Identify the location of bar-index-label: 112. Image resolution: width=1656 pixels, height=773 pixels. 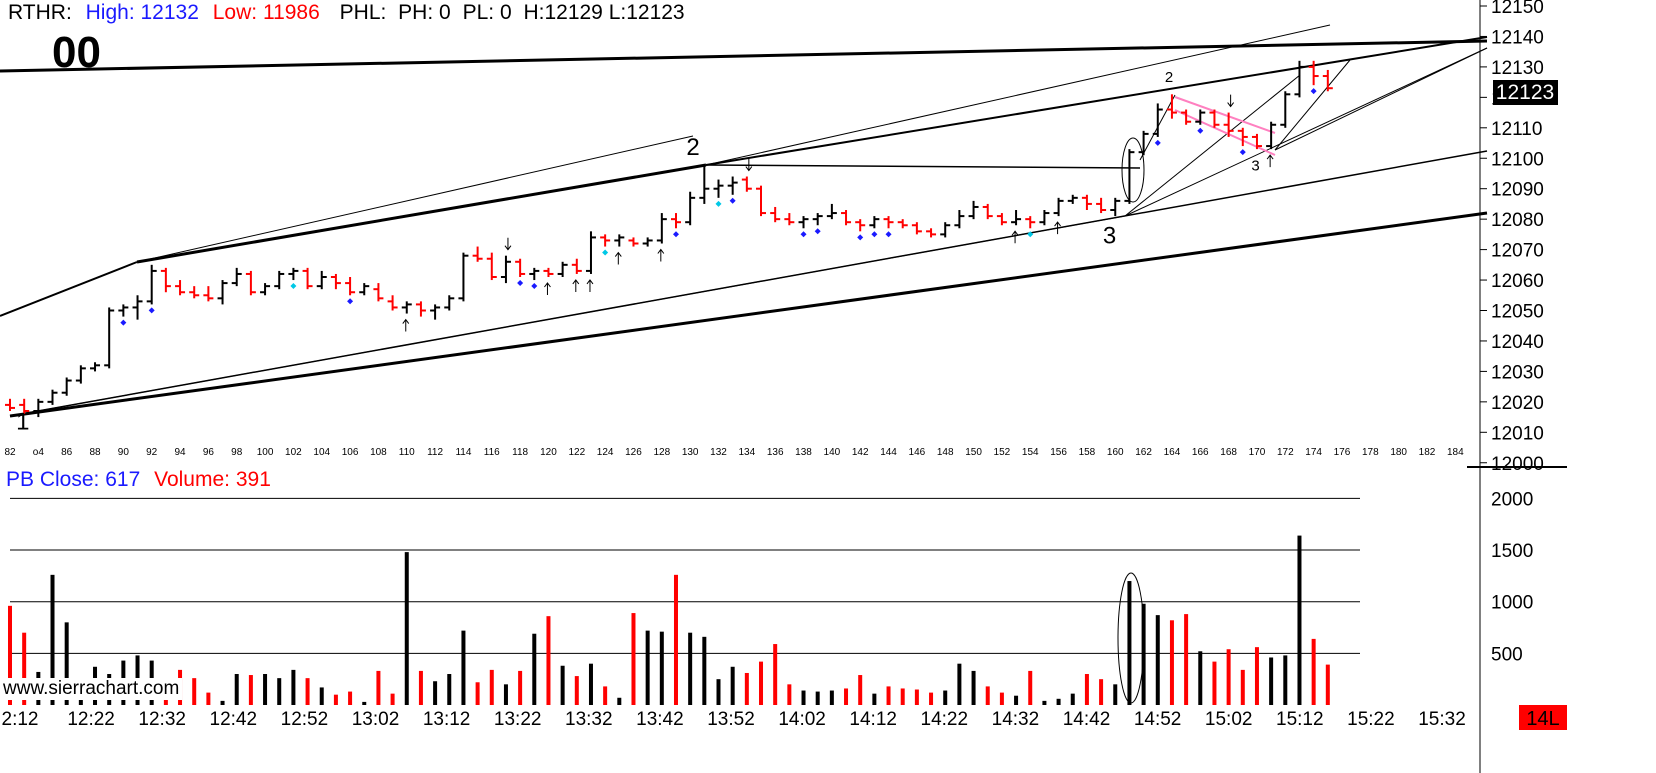
(435, 452).